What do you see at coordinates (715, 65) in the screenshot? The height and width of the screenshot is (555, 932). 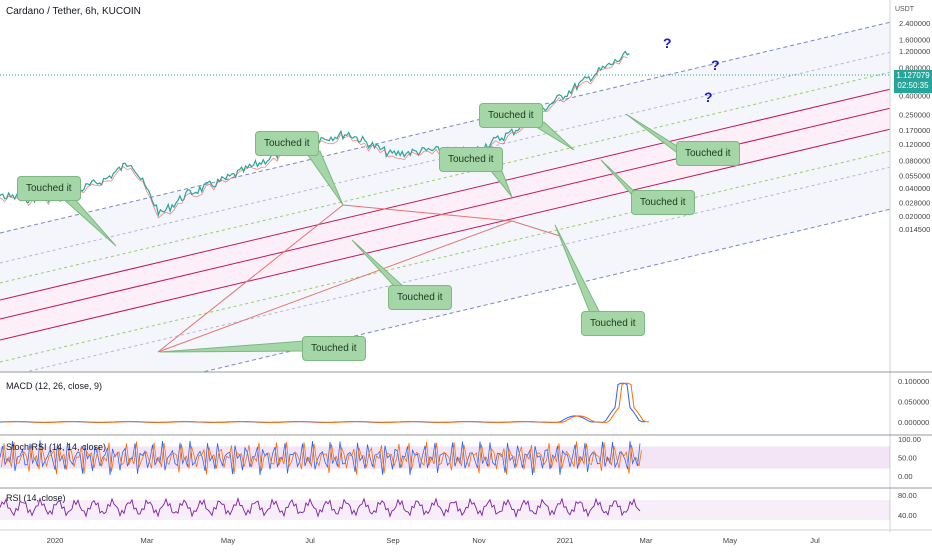 I see `question-mark-2: ?` at bounding box center [715, 65].